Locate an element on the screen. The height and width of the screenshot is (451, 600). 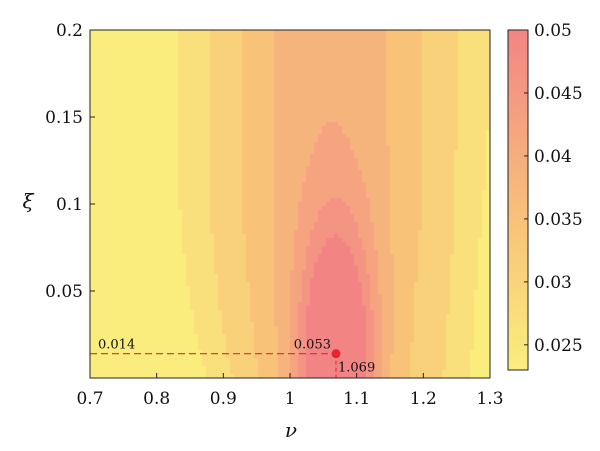
x-tick-label: 0.9 is located at coordinates (223, 399).